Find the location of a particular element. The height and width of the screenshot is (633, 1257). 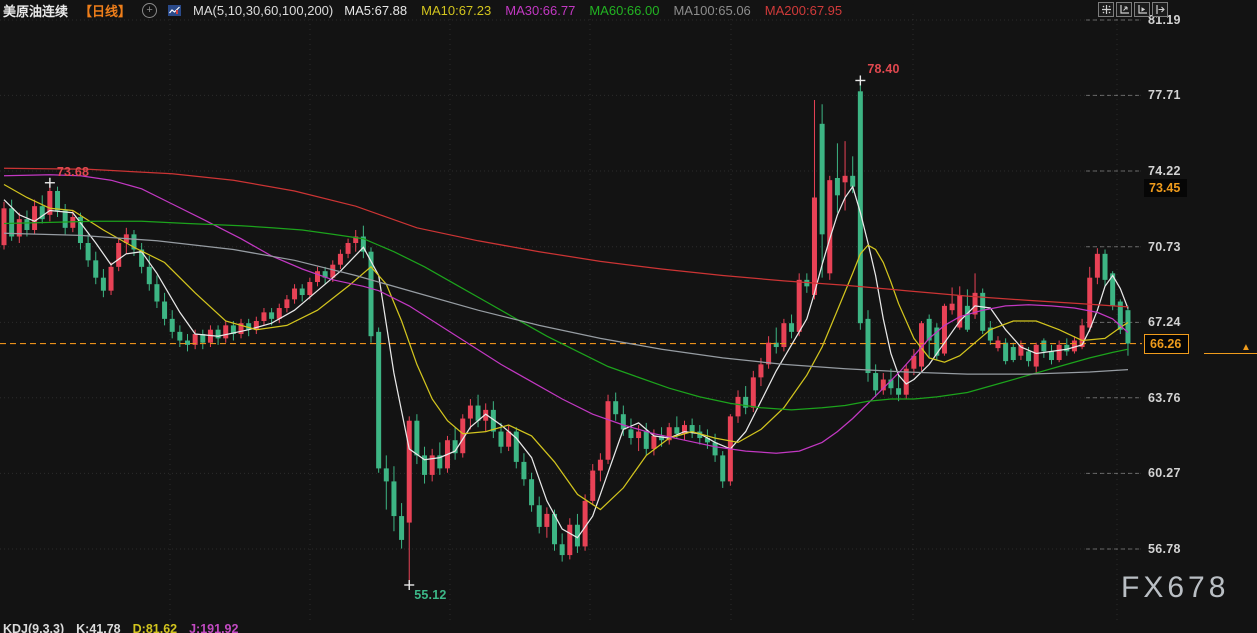

jump-to-latest-icon is located at coordinates (1160, 9).